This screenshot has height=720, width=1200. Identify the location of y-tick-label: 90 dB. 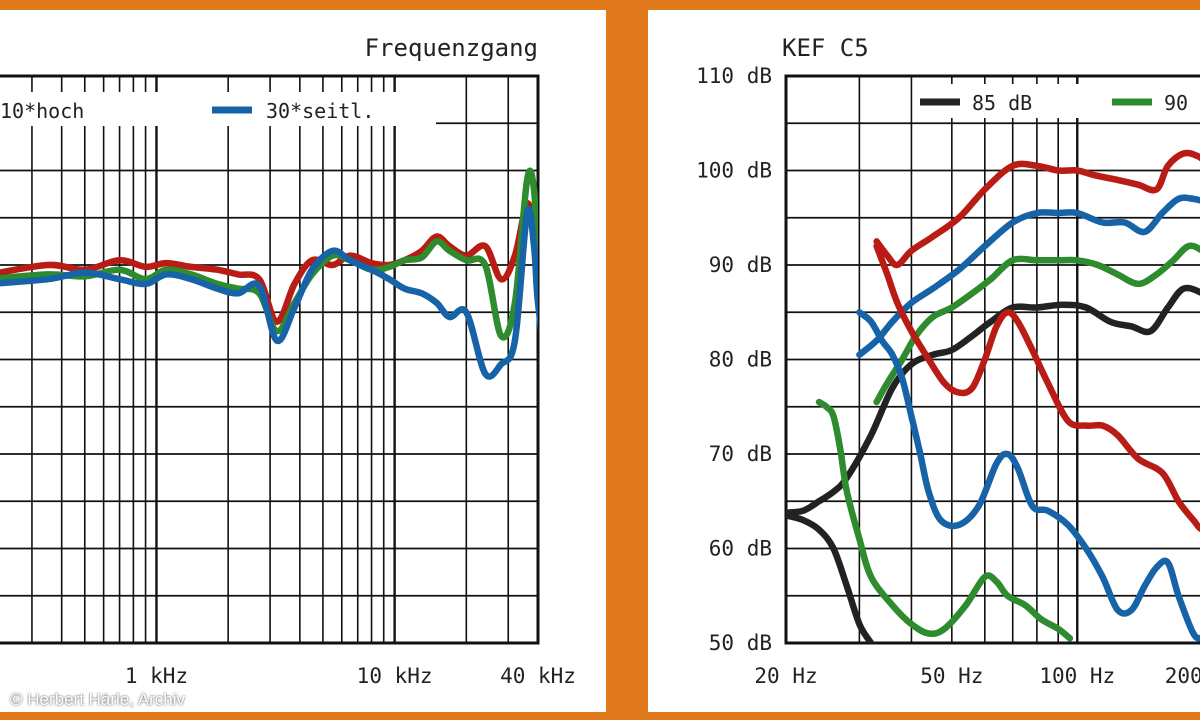
(740, 265).